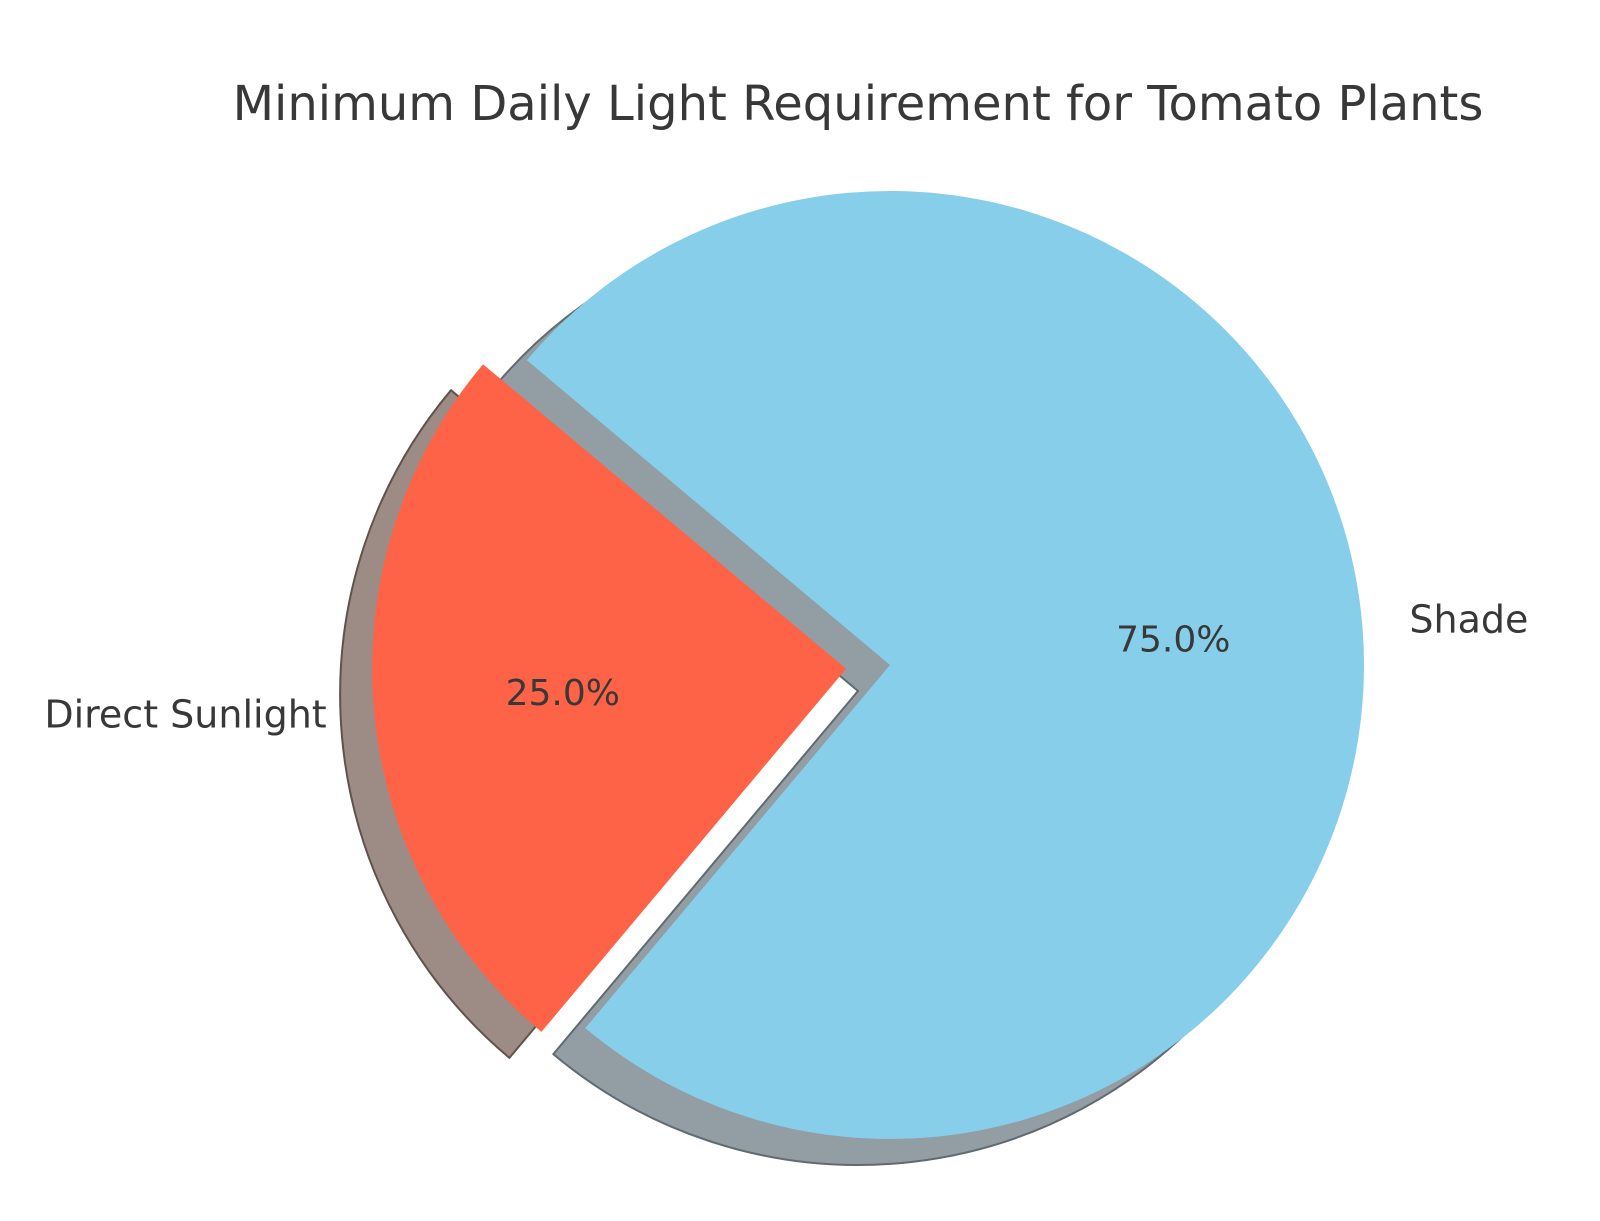 The image size is (1600, 1221). What do you see at coordinates (563, 693) in the screenshot?
I see `slice-pct-direct-sunlight: 25.0%` at bounding box center [563, 693].